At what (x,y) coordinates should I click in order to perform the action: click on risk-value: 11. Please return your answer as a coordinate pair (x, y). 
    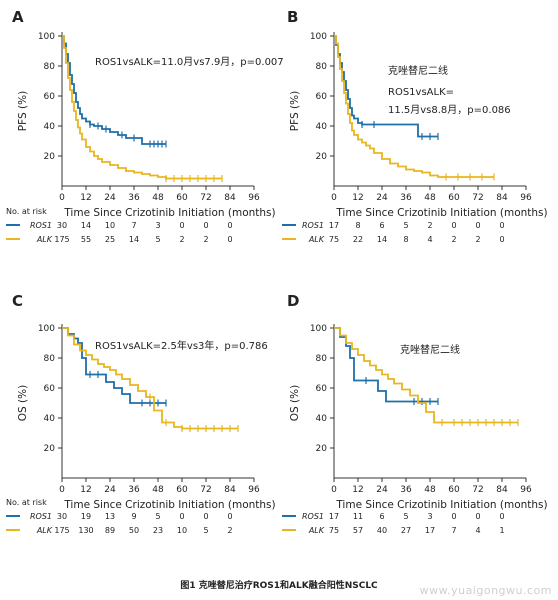
    Looking at the image, I should click on (358, 516).